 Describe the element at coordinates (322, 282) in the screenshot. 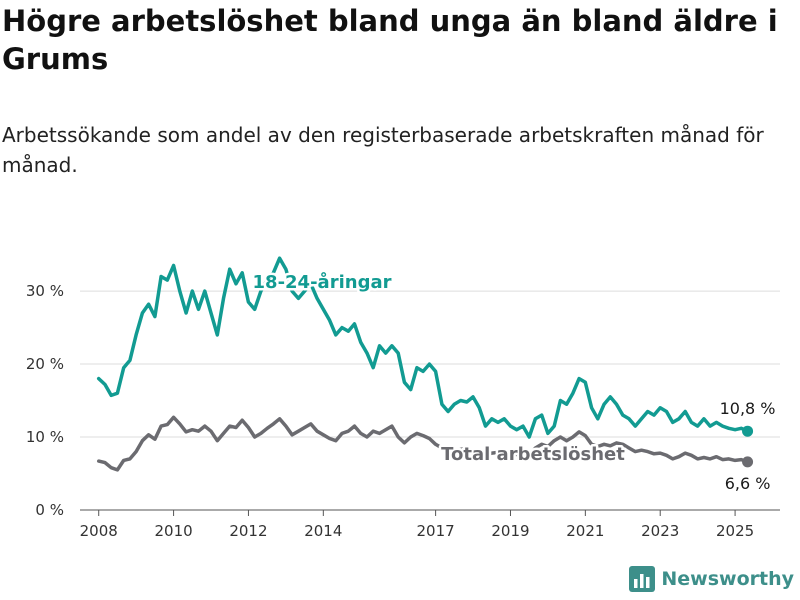

I see `series-name-label: 18-24-åringar` at that location.